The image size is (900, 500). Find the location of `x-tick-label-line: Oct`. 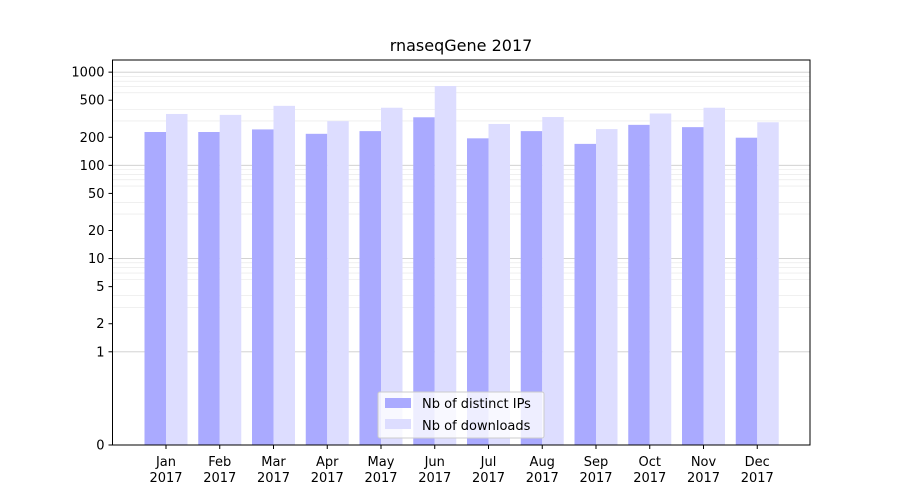

x-tick-label-line: Oct is located at coordinates (650, 462).